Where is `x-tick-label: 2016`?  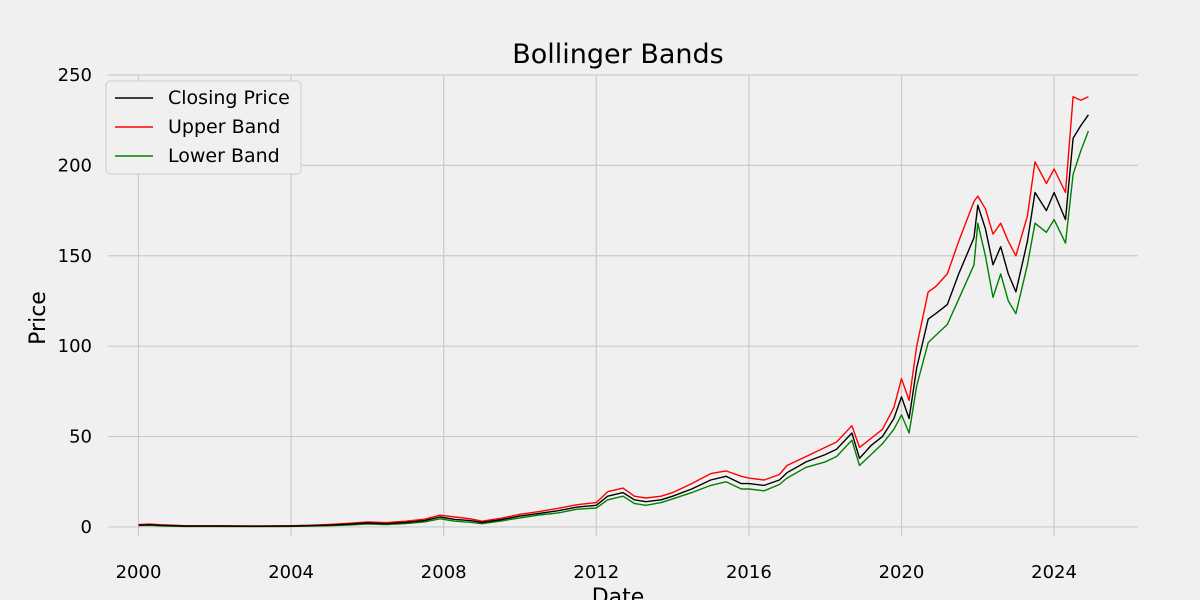 x-tick-label: 2016 is located at coordinates (749, 572).